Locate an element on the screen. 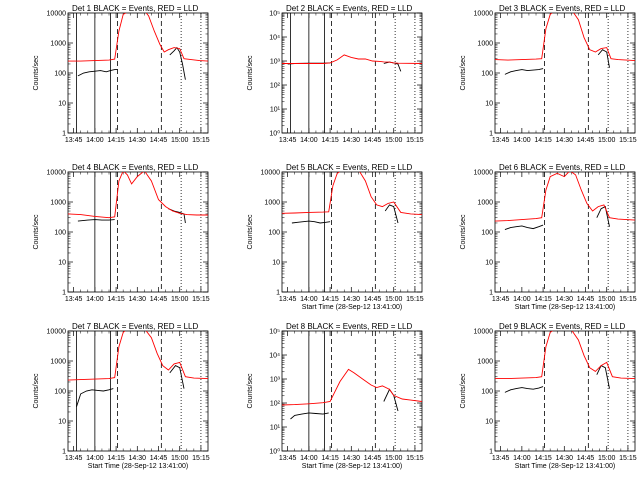  chart-title: Det 7 BLACK = Events, RED = LLD is located at coordinates (135, 326).